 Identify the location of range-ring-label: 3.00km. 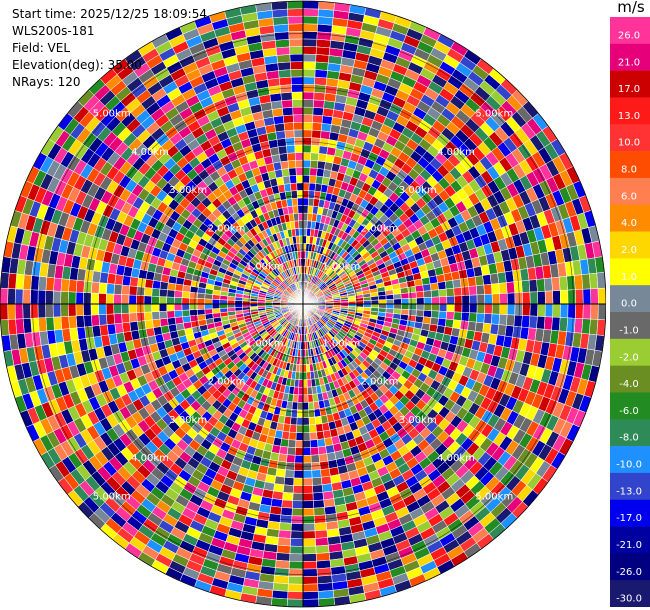
(188, 190).